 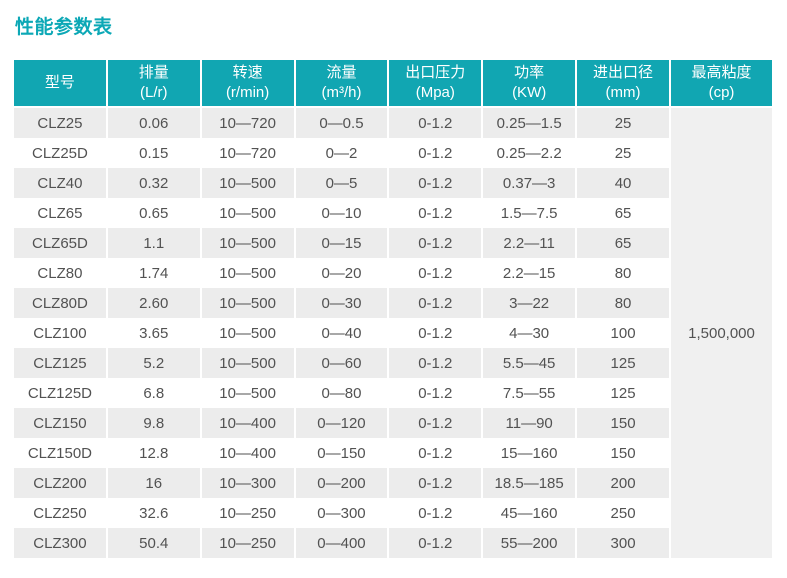 What do you see at coordinates (153, 84) in the screenshot?
I see `column-header-2: 排量 (L/r)` at bounding box center [153, 84].